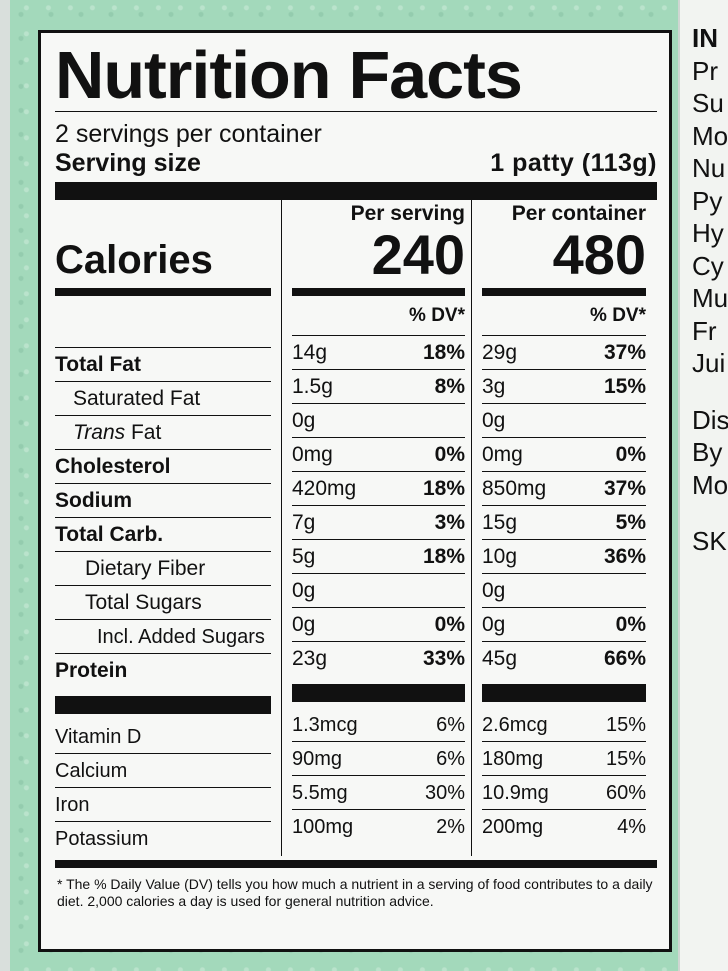  Describe the element at coordinates (709, 541) in the screenshot. I see `sku-line: SK` at that location.